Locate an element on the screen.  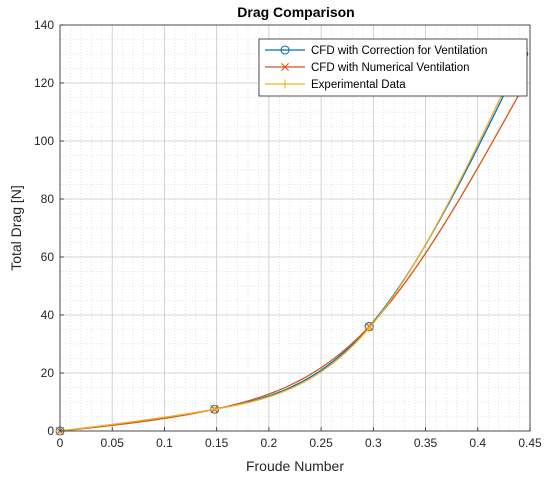
x-tick-label: 0.05 is located at coordinates (113, 443).